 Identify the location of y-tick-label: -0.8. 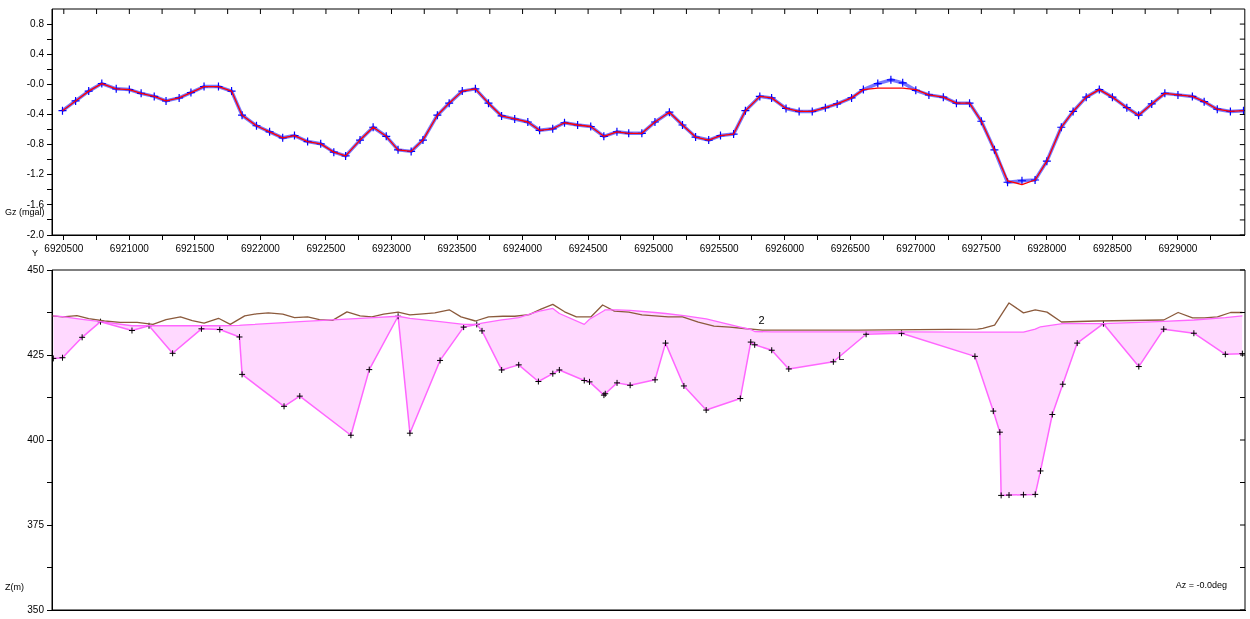
(35, 144).